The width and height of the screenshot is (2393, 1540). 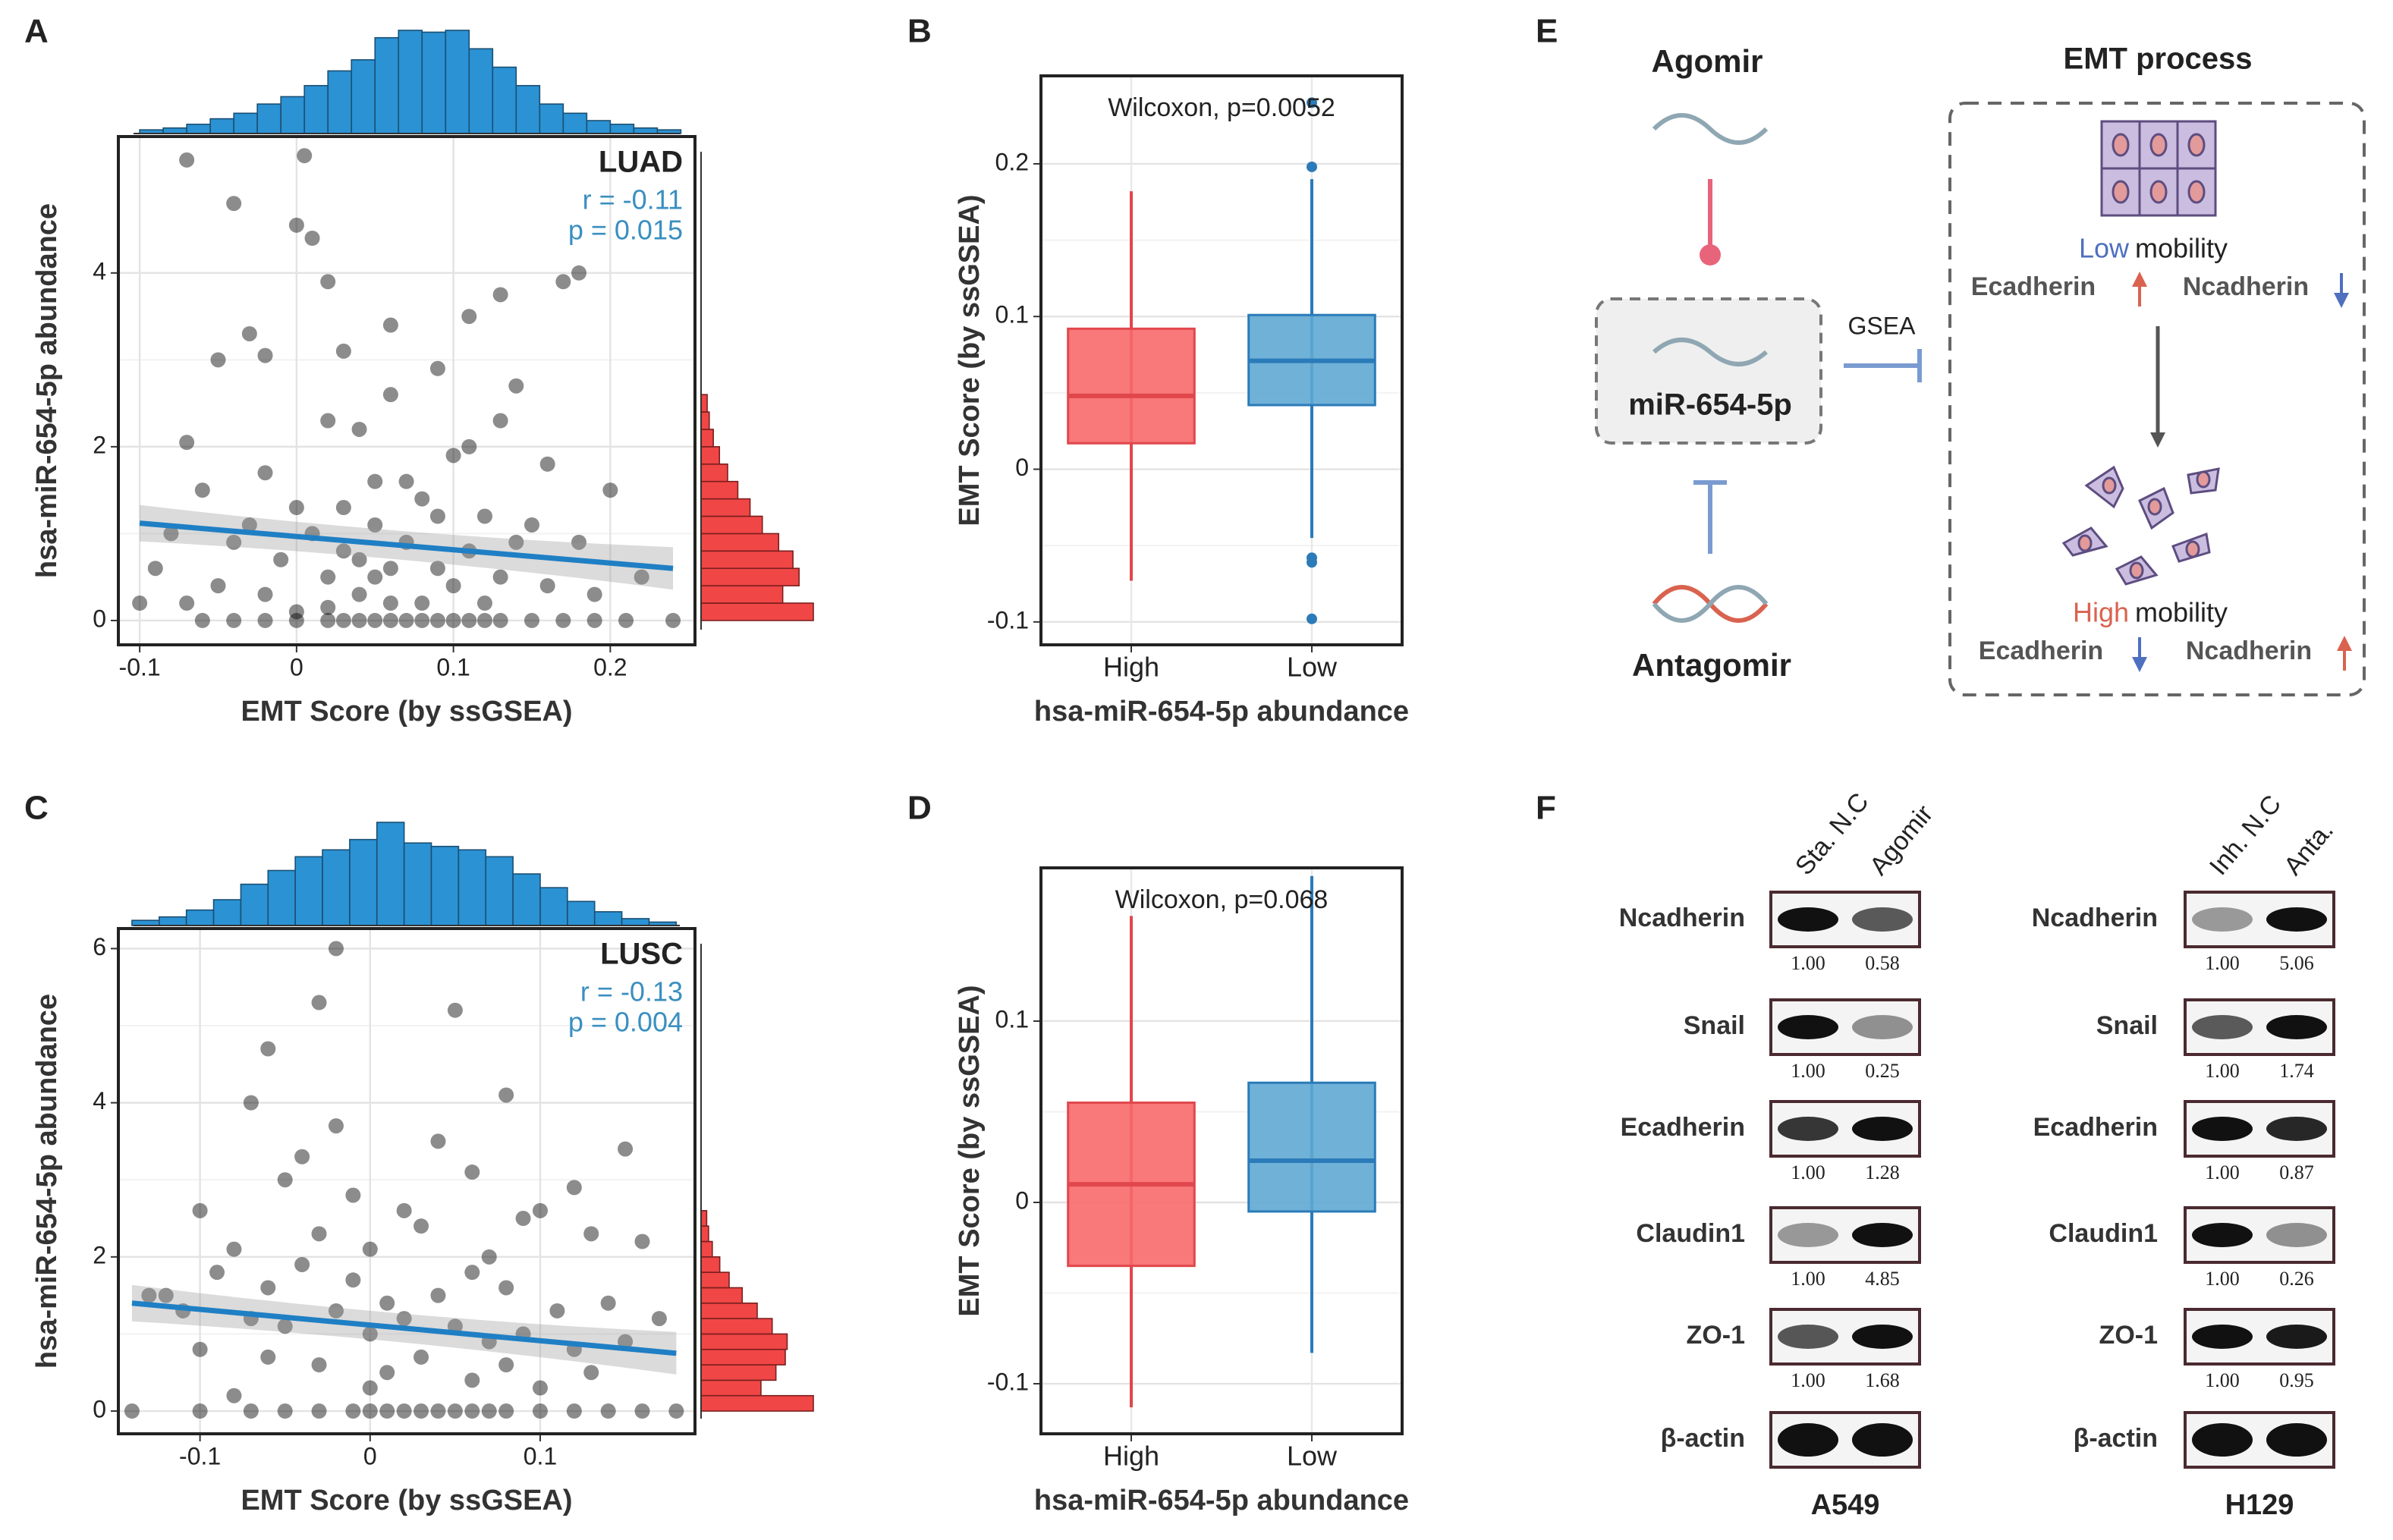 I want to click on x-axis-label: EMT Score (by ssGSEA), so click(x=407, y=712).